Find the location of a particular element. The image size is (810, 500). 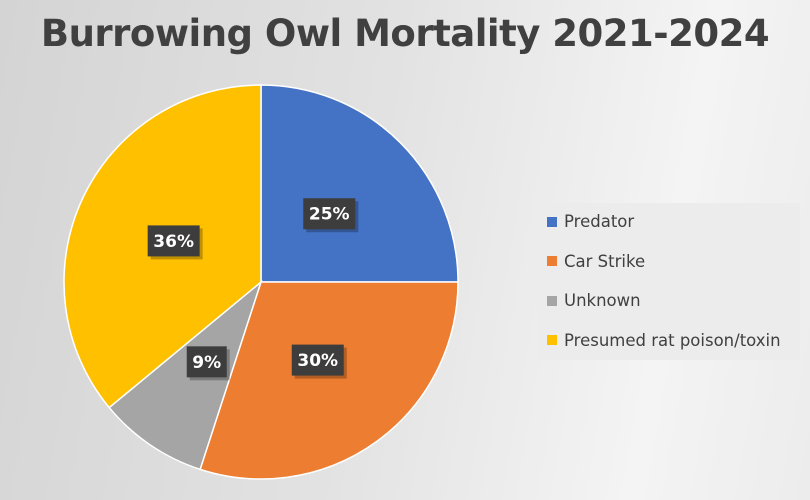

chart-title: Burrowing Owl Mortality 2021-2024 is located at coordinates (405, 33).